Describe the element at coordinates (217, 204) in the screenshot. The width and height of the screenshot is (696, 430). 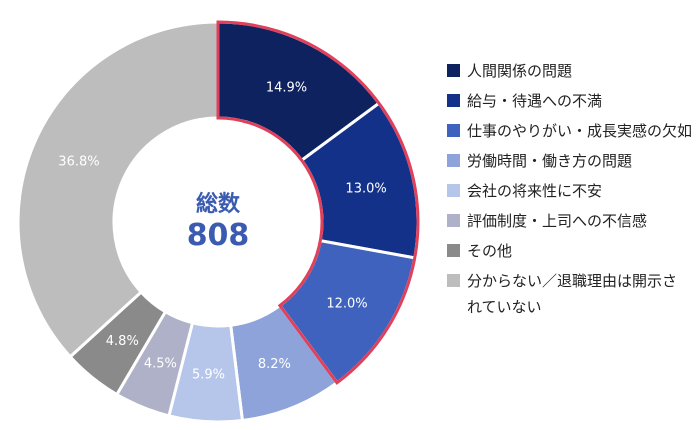
I see `center-label: 総数` at that location.